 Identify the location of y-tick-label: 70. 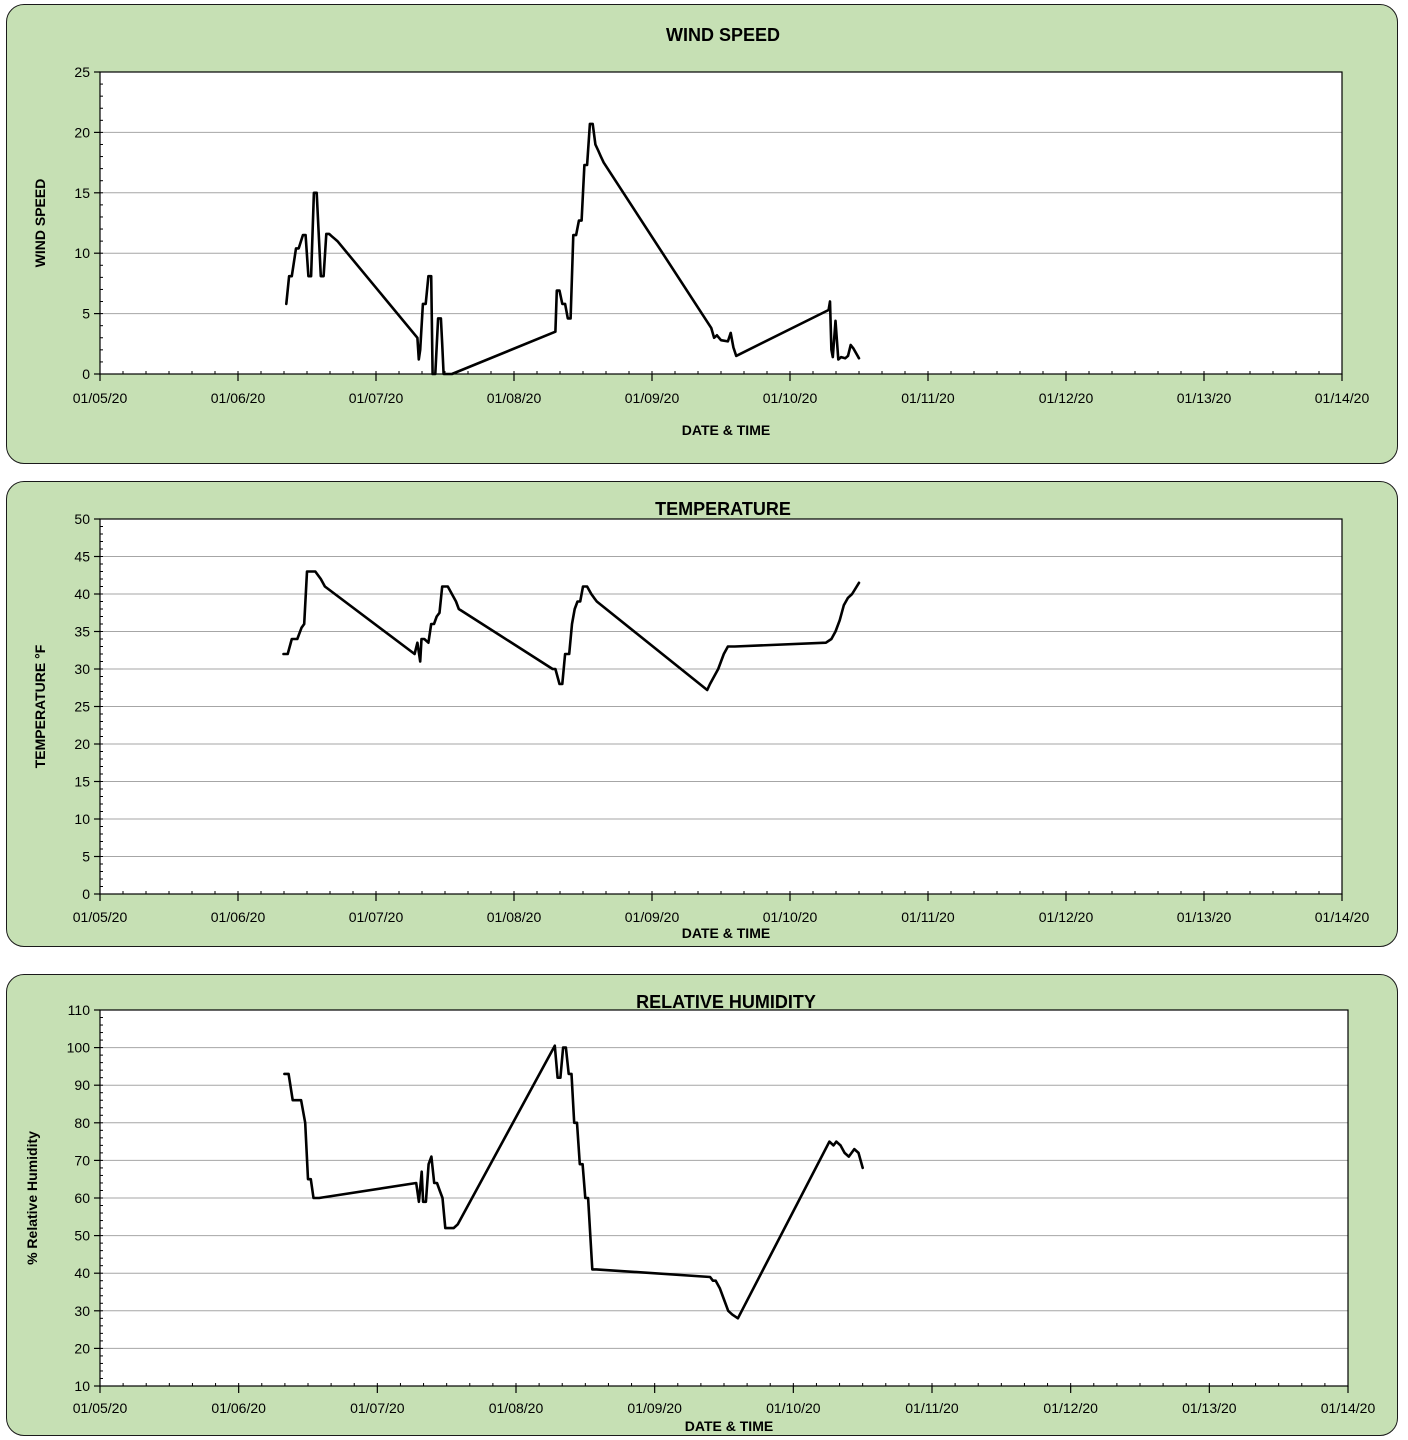
(82, 1160).